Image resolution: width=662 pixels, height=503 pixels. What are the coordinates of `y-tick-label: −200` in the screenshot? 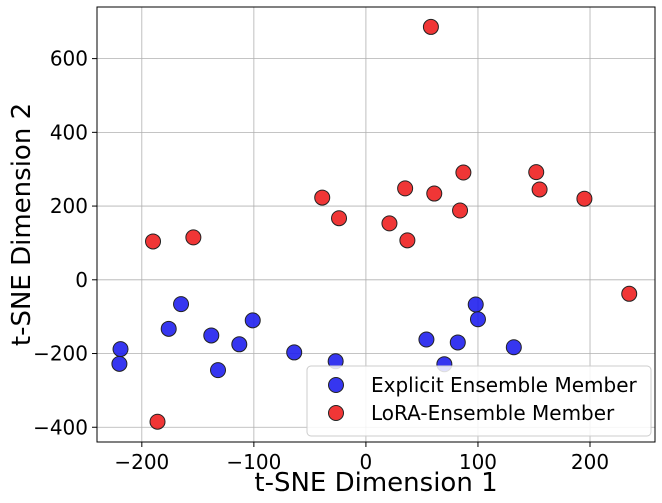 It's located at (60, 354).